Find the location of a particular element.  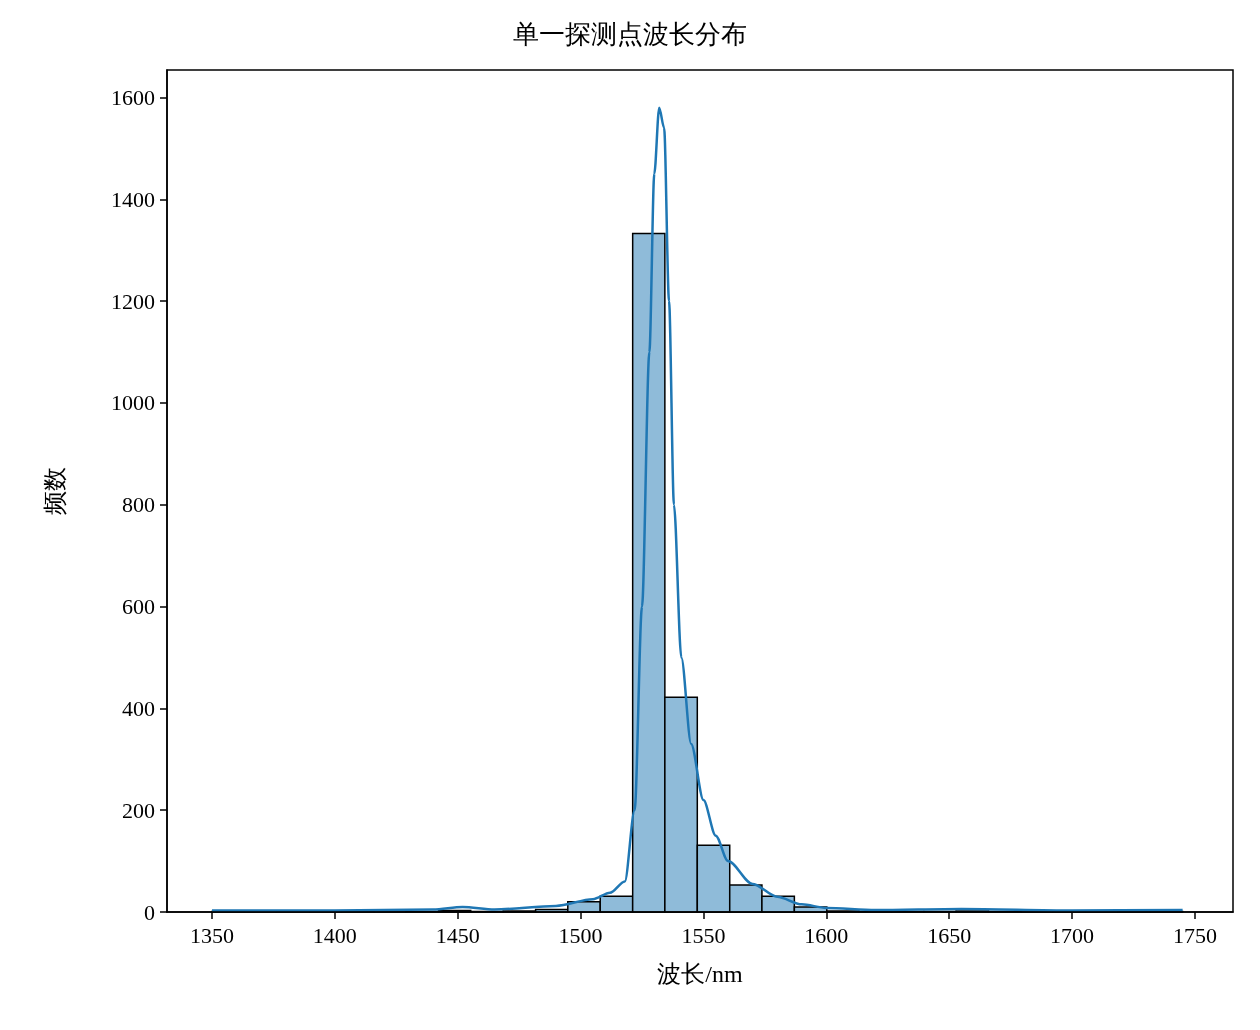

y-tick-label: 200 is located at coordinates (138, 810).